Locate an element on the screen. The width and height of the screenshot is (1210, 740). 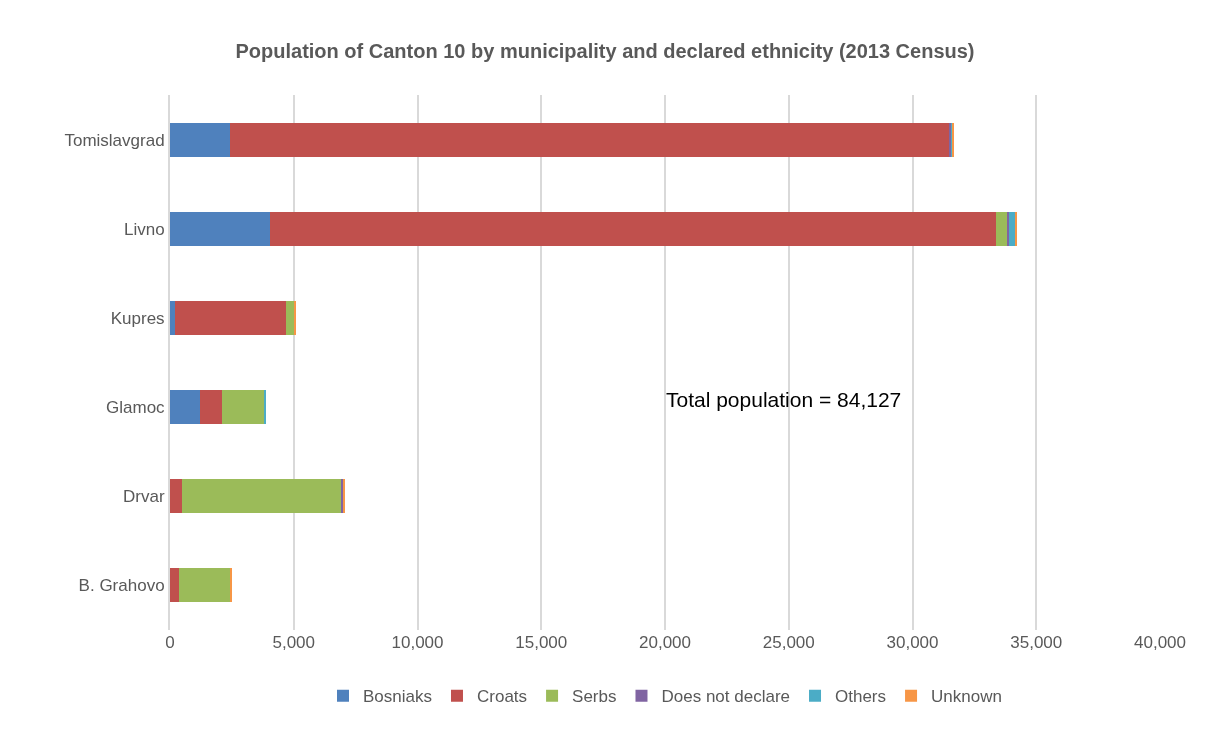
x-tick-label: 25,000 is located at coordinates (788, 642).